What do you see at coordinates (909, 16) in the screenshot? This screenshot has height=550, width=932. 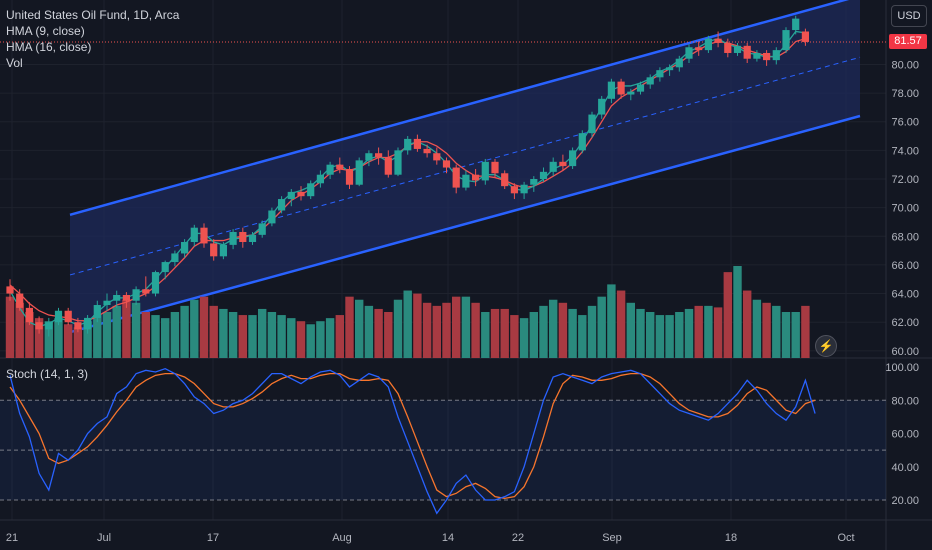 I see `currency-button: USD` at bounding box center [909, 16].